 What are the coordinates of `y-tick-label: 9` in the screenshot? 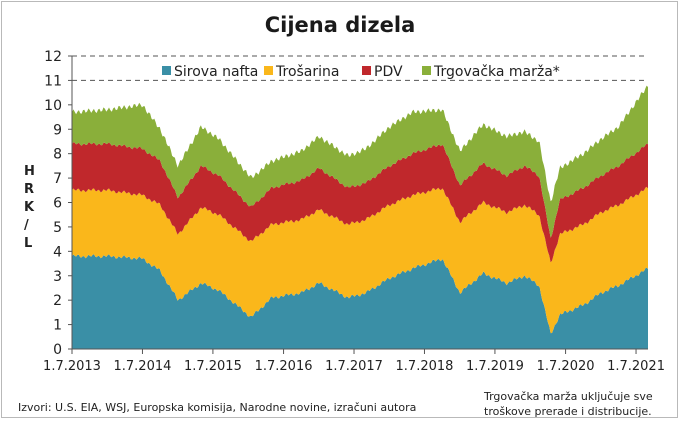 It's located at (57, 130).